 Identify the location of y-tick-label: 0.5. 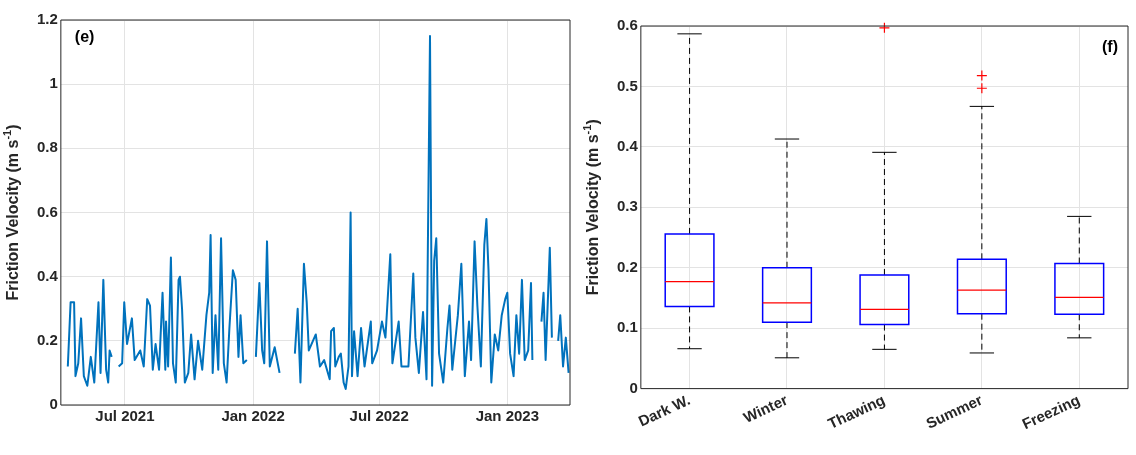
(627, 85).